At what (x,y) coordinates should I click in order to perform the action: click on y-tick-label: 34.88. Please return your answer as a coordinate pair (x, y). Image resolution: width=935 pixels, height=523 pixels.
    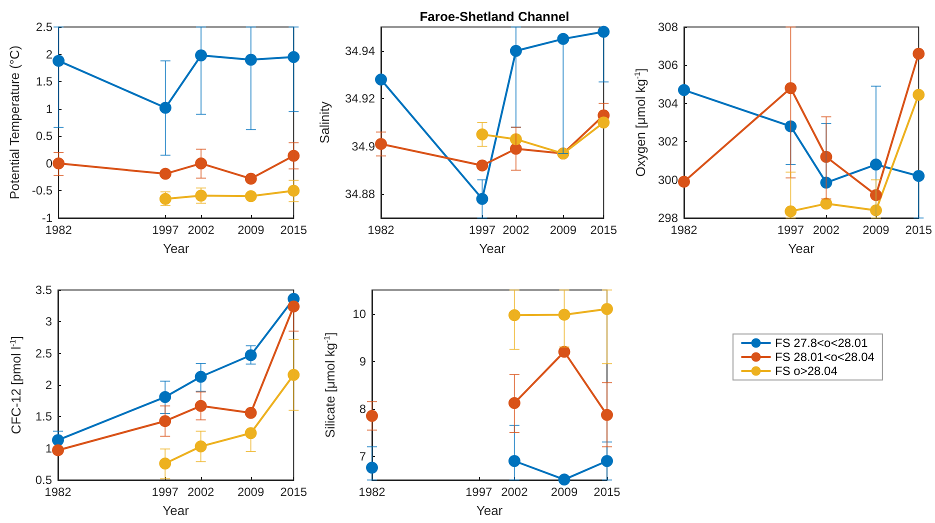
    Looking at the image, I should click on (360, 194).